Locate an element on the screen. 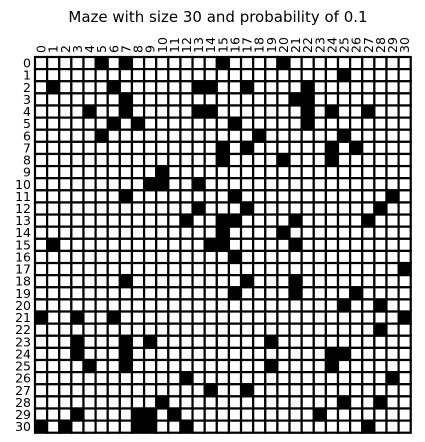 The height and width of the screenshot is (442, 425). y-tick-label: 15 is located at coordinates (23, 244).